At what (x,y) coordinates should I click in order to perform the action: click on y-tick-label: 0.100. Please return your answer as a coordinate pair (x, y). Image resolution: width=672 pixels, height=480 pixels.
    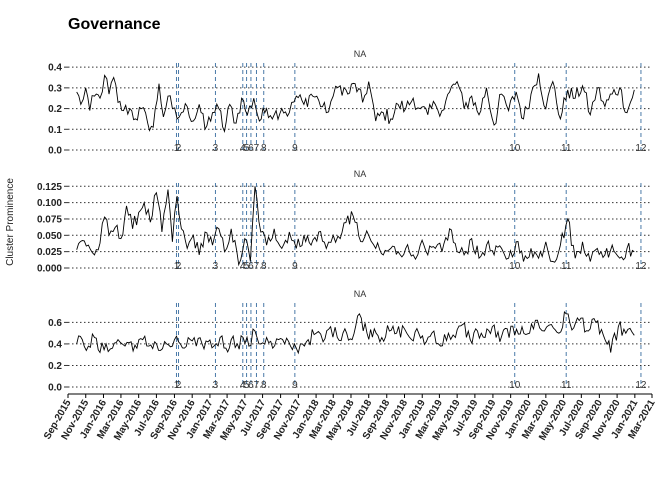
    Looking at the image, I should click on (49, 203).